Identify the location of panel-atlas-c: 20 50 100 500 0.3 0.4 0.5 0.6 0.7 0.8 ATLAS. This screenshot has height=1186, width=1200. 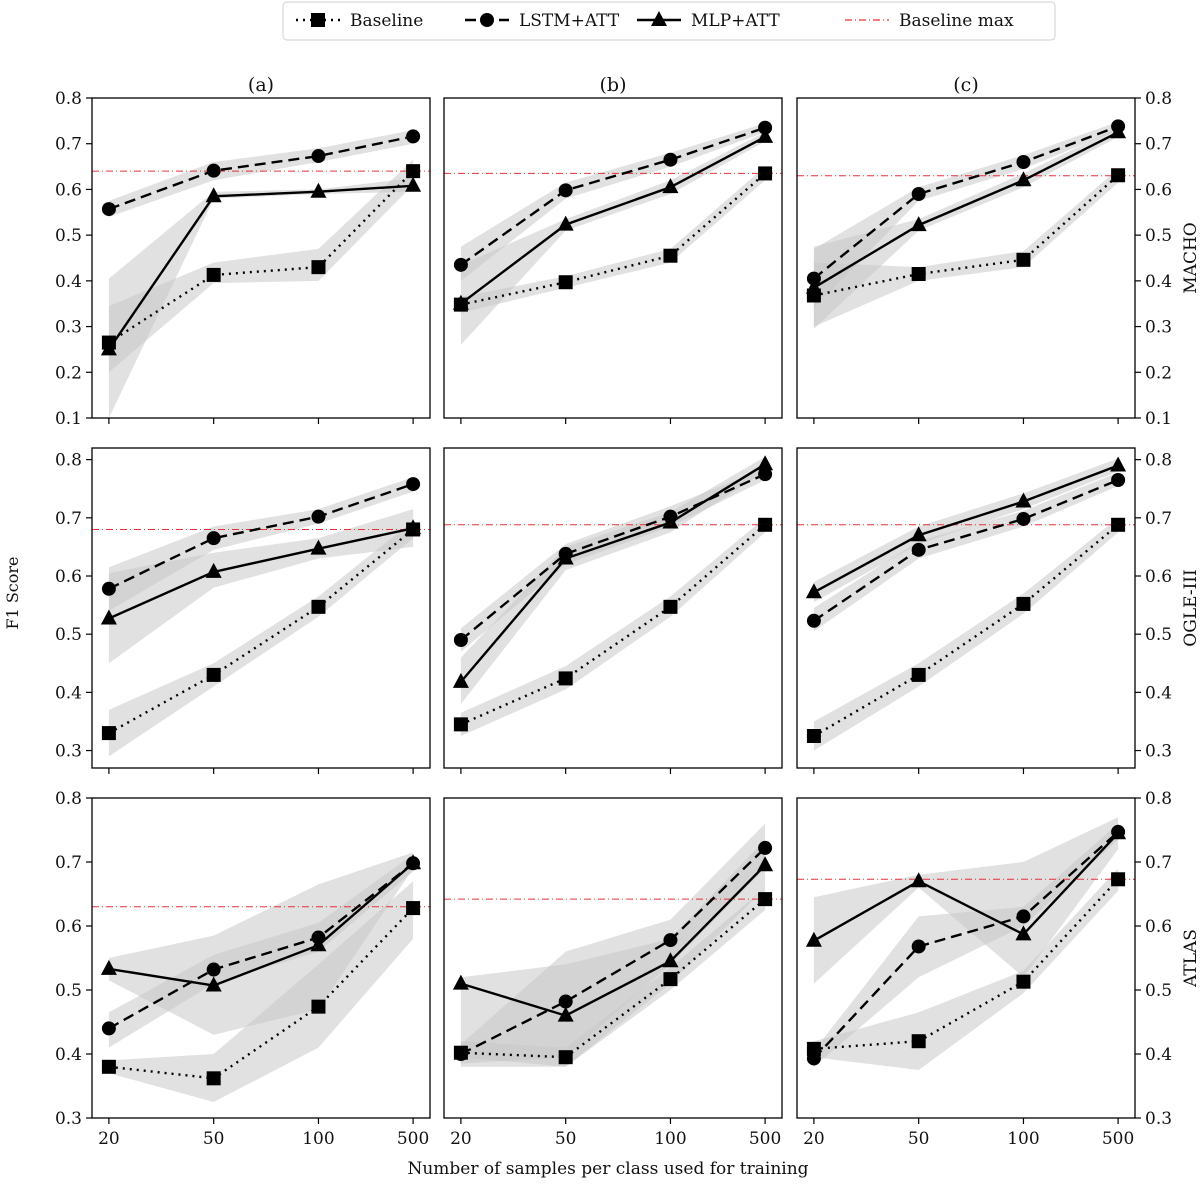
(998, 969).